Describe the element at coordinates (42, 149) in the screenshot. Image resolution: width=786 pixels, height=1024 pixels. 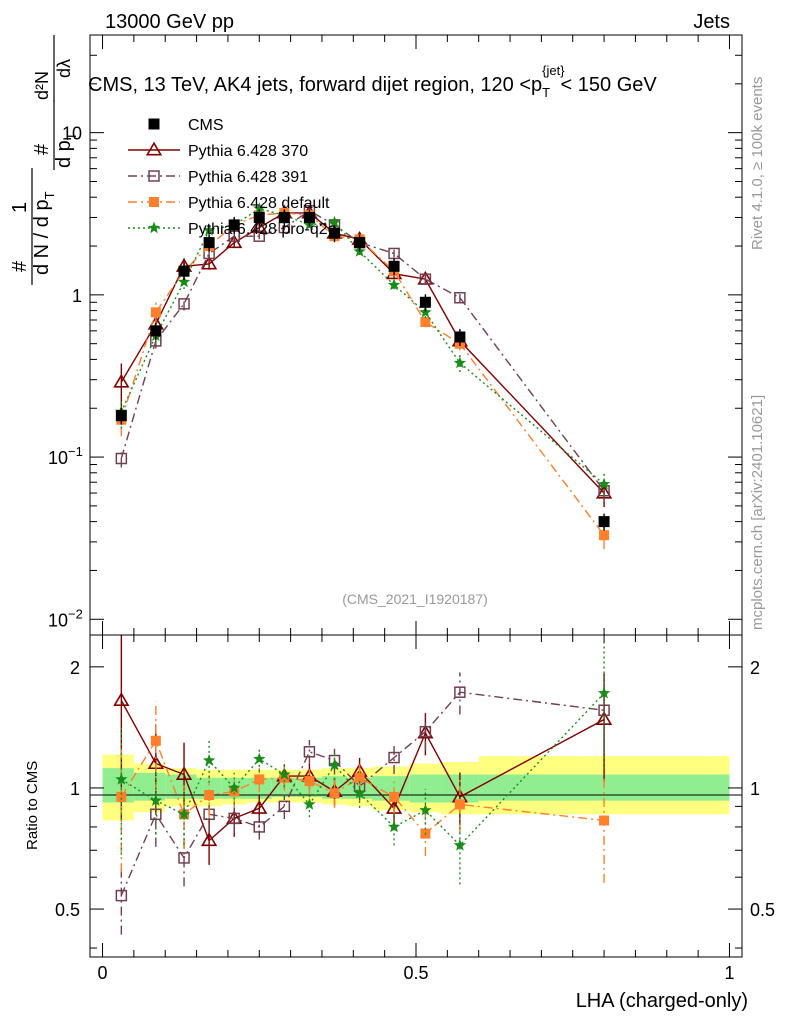
I see `ylabel-numerator-hash: #` at that location.